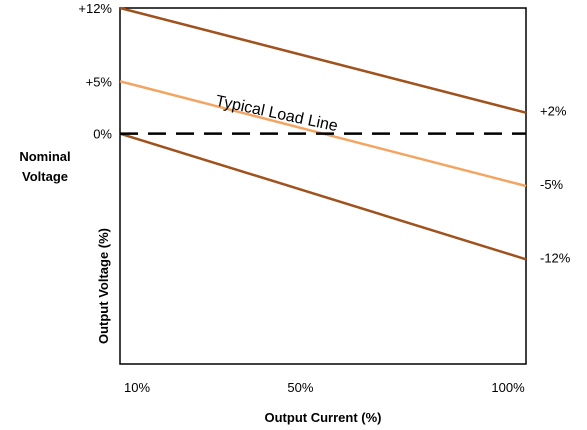 This screenshot has height=430, width=587. I want to click on y-tick-label-right: -12%, so click(555, 257).